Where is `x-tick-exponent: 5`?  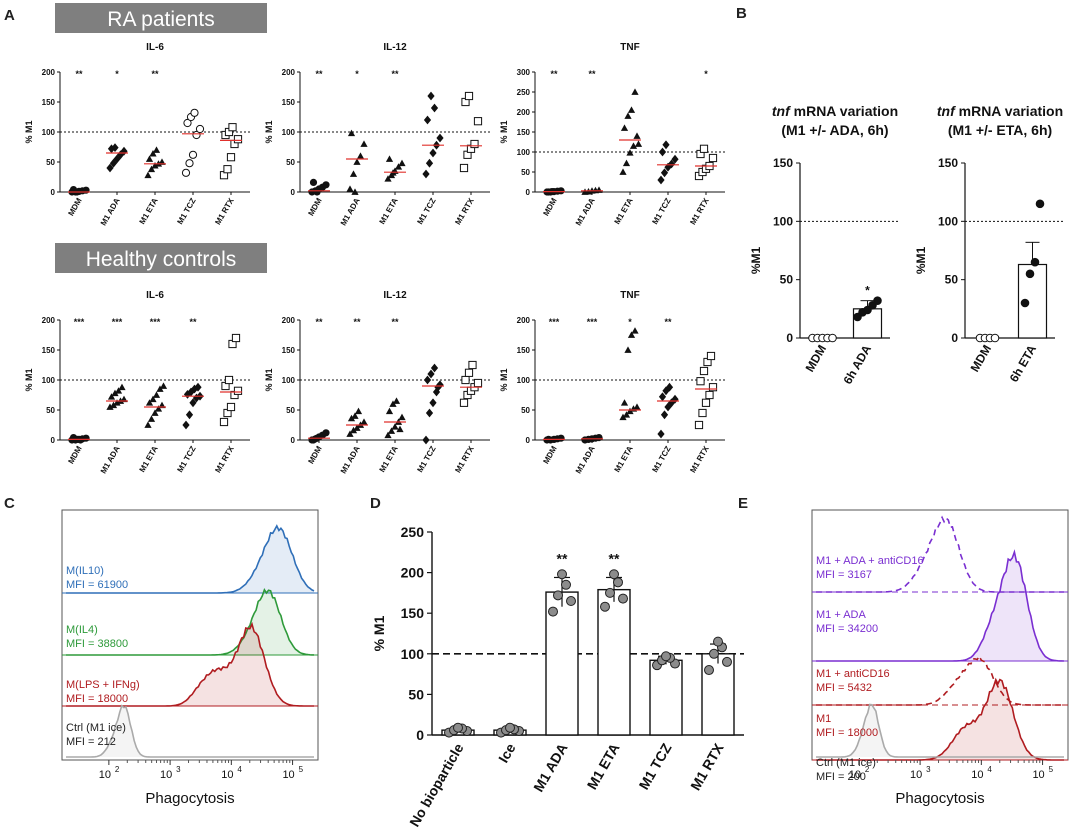 x-tick-exponent: 5 is located at coordinates (1051, 769).